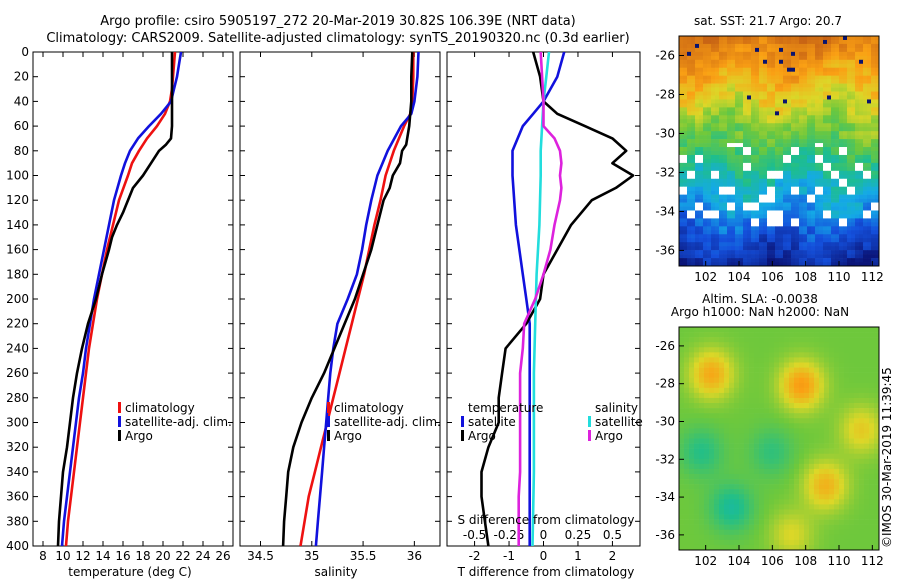 The width and height of the screenshot is (900, 580). Describe the element at coordinates (119, 435) in the screenshot. I see `legend-swatch-argo` at that location.